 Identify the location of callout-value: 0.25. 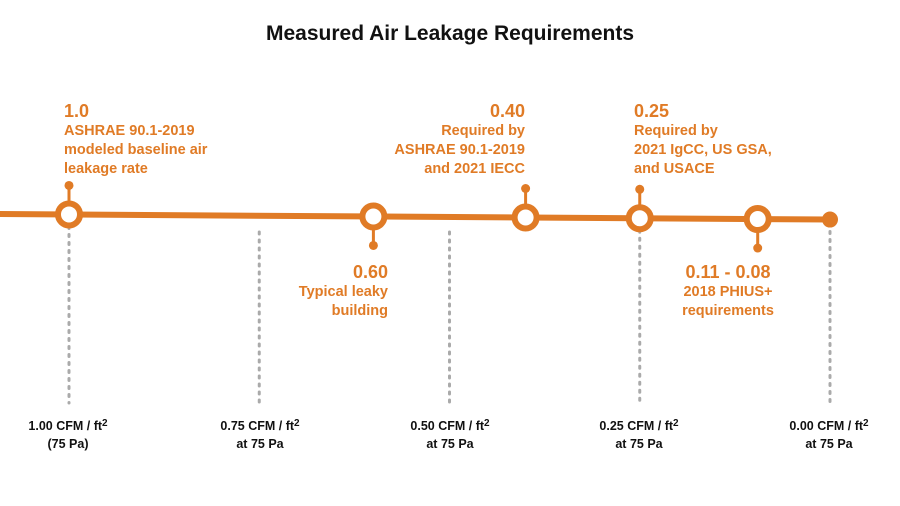
(652, 111).